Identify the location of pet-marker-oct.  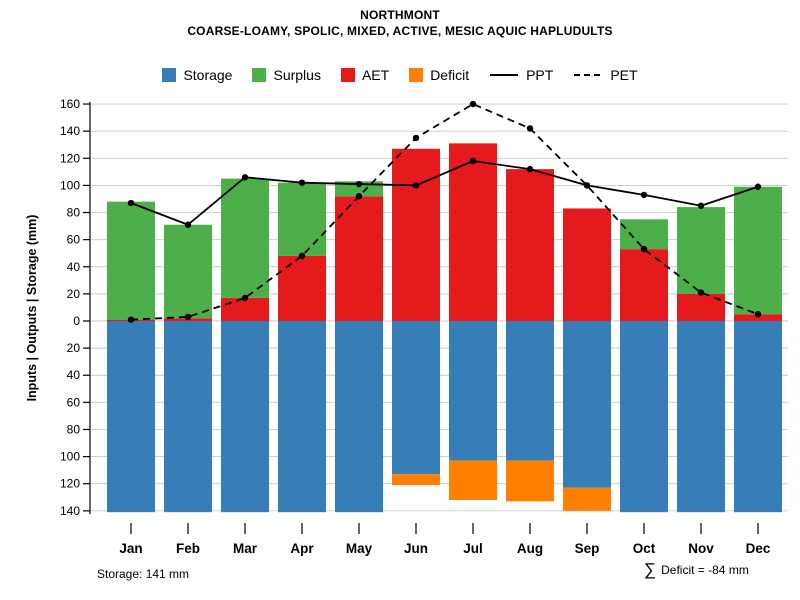
(644, 249).